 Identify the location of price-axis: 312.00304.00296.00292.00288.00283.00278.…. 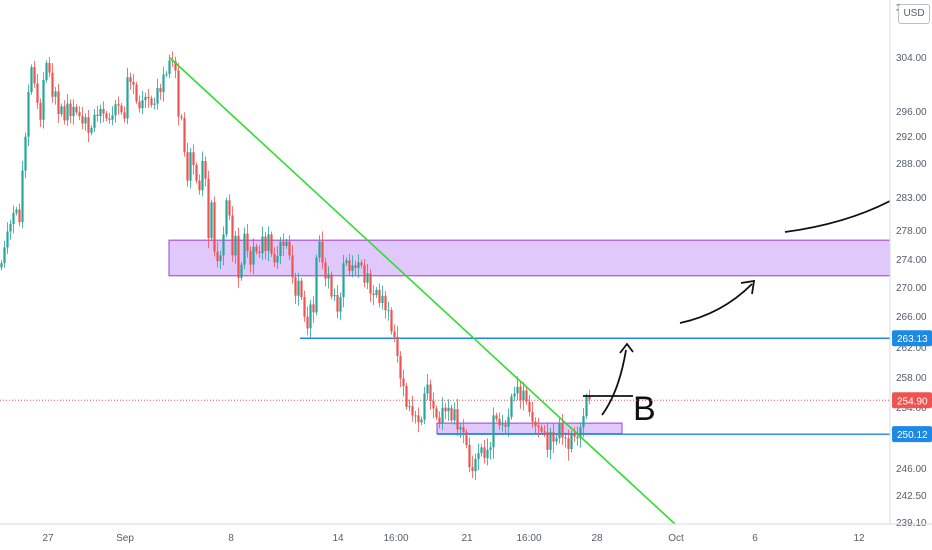
(910, 264).